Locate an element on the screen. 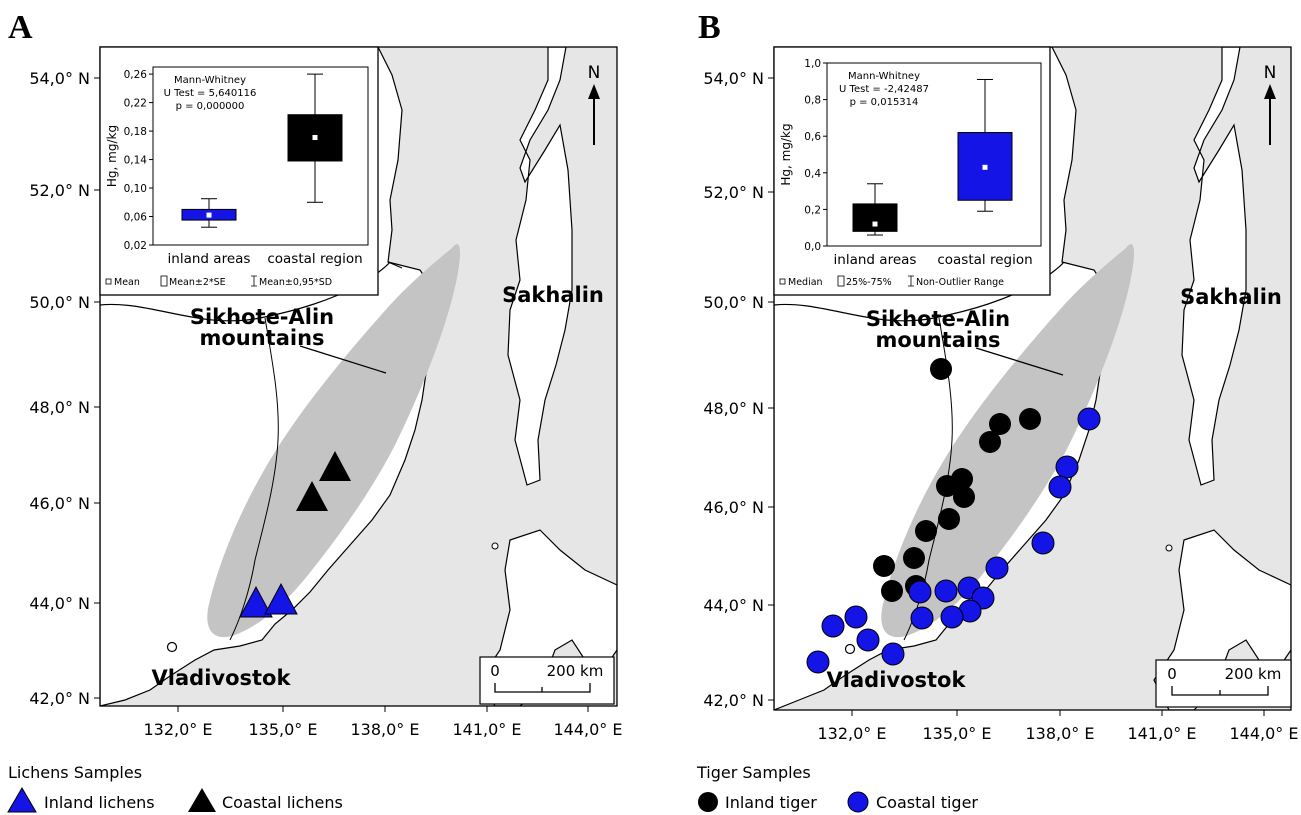  legend-whisker-icon is located at coordinates (254, 281).